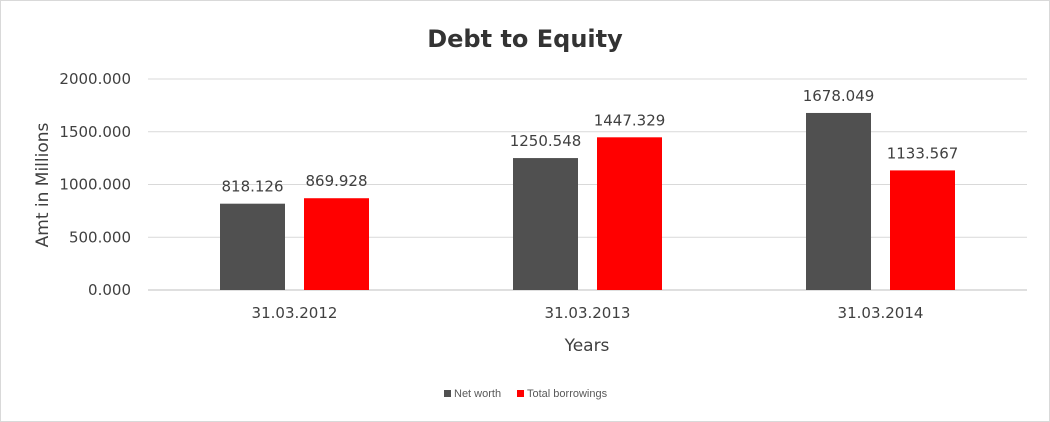  I want to click on y-tick-label: 1500.000, so click(95, 132).